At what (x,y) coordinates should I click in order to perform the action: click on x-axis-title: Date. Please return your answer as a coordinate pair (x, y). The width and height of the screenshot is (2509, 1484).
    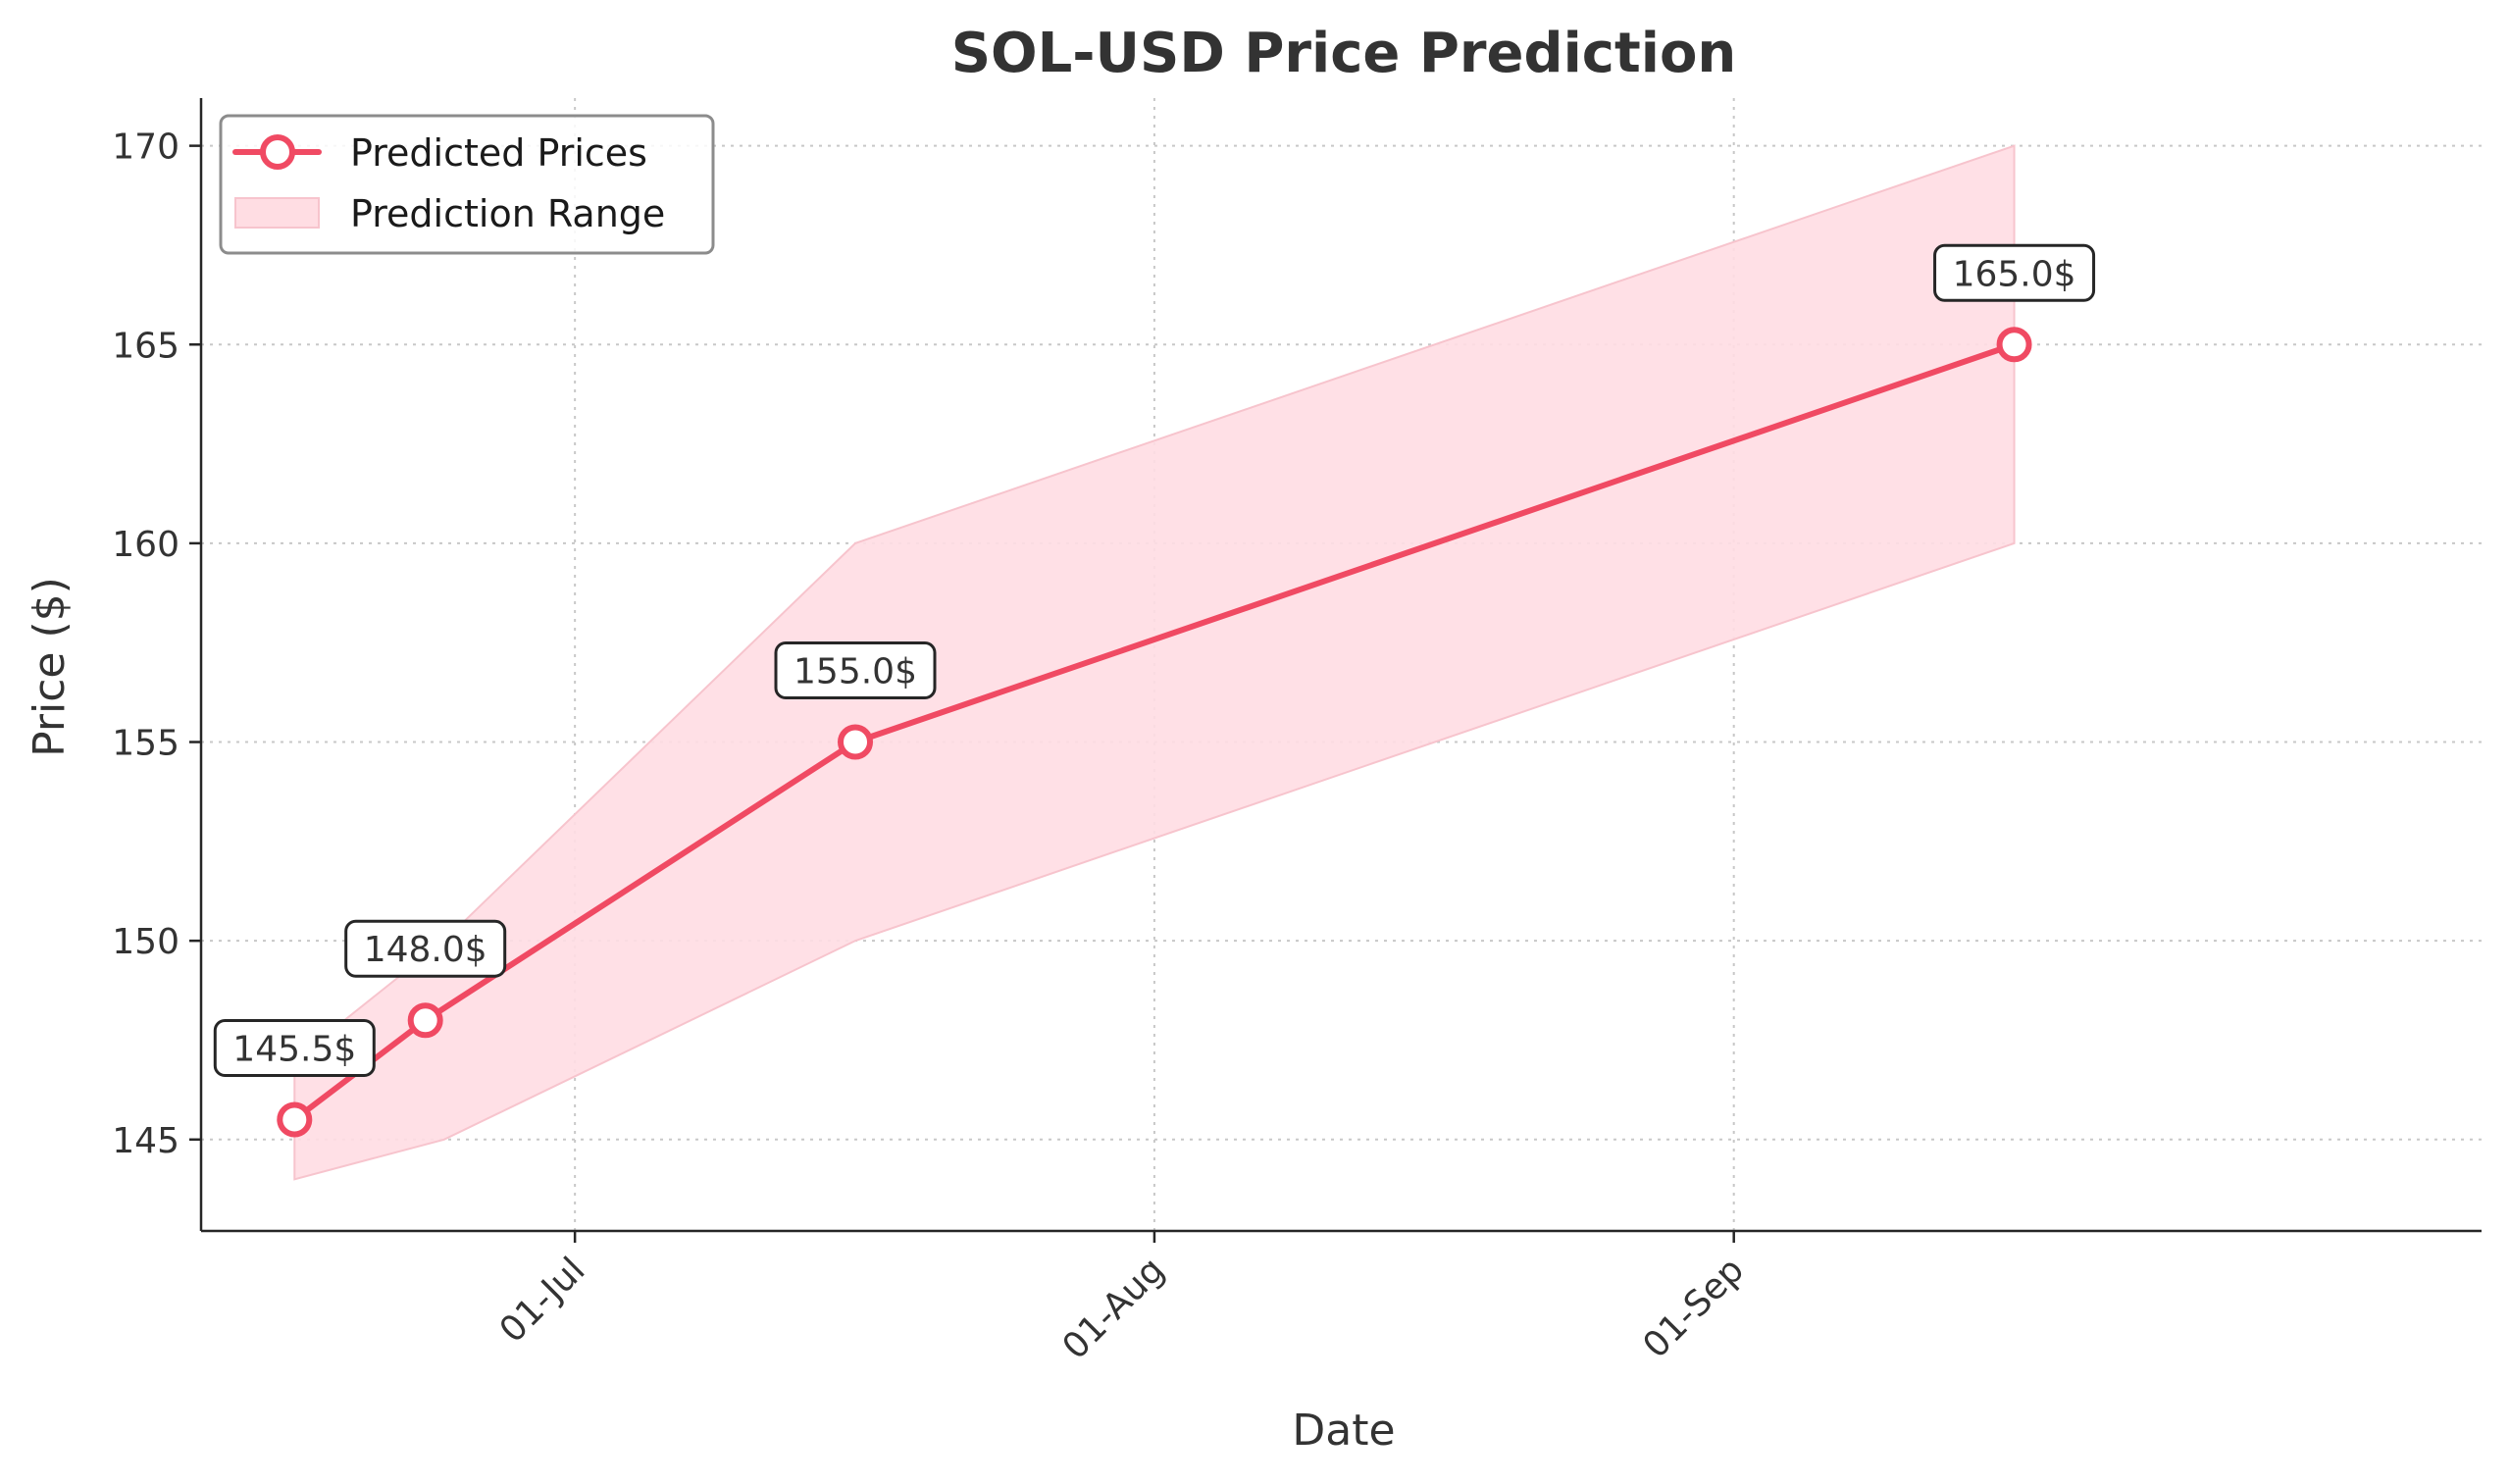
    Looking at the image, I should click on (1343, 1431).